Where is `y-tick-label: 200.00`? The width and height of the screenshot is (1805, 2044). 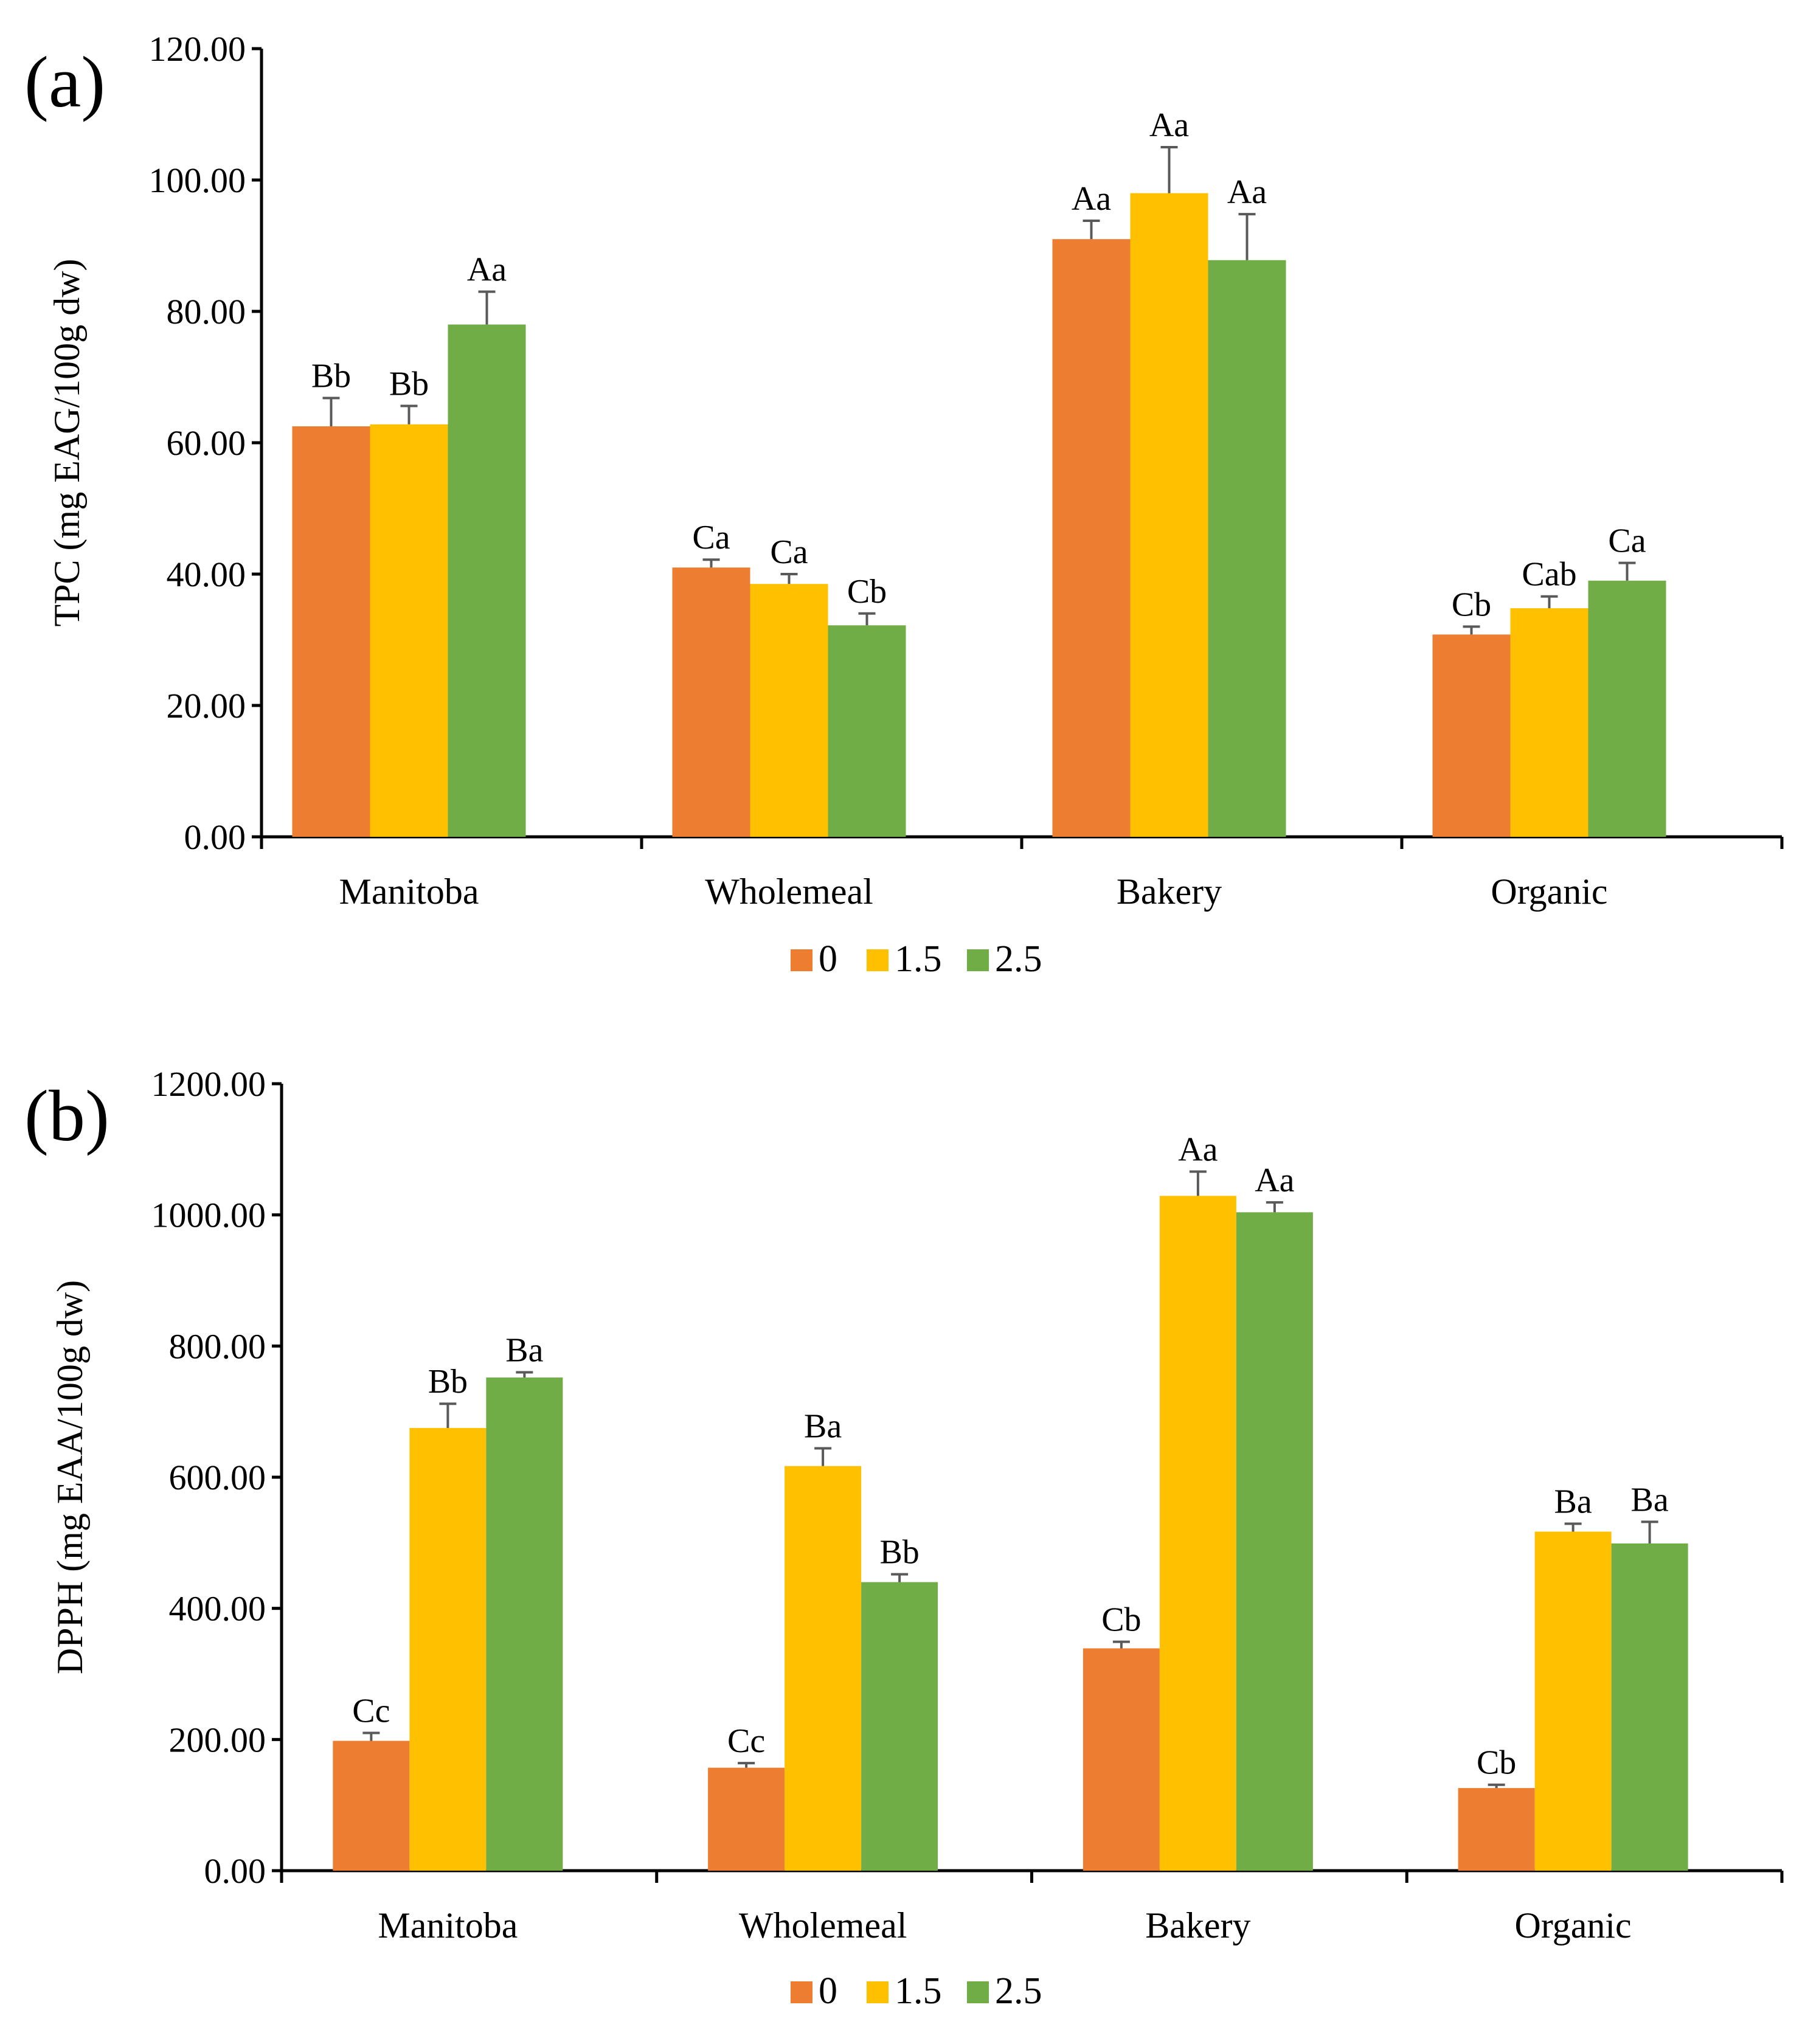 y-tick-label: 200.00 is located at coordinates (218, 1739).